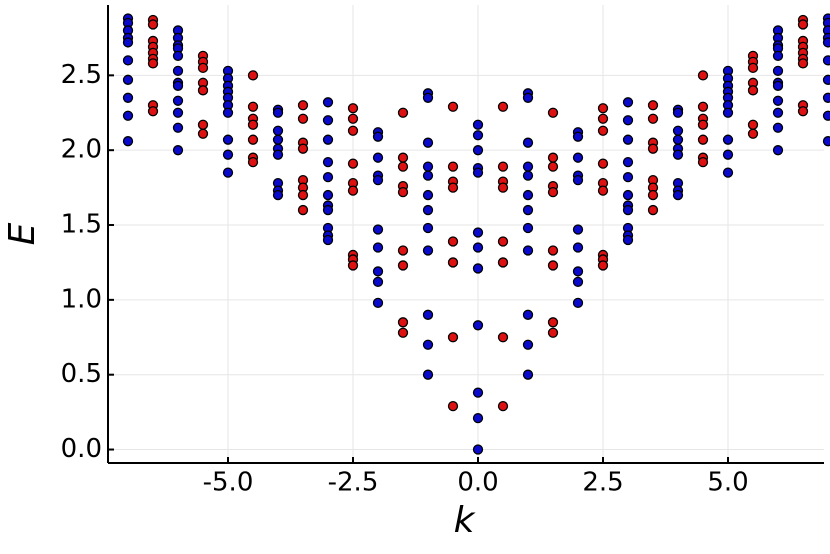  What do you see at coordinates (81, 75) in the screenshot?
I see `y-tick-label: 2.5` at bounding box center [81, 75].